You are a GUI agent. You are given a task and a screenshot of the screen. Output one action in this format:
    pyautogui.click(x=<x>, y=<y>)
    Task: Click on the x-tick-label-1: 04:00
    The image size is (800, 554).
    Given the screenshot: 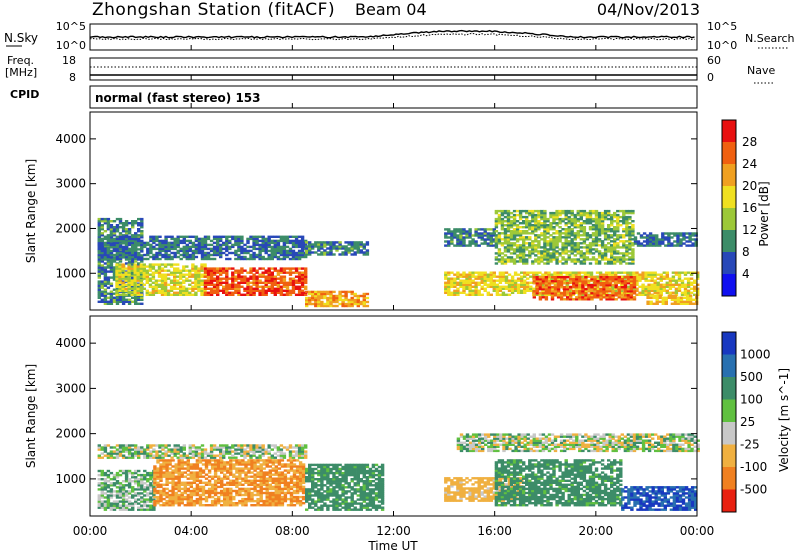 What is the action you would take?
    pyautogui.click(x=191, y=531)
    